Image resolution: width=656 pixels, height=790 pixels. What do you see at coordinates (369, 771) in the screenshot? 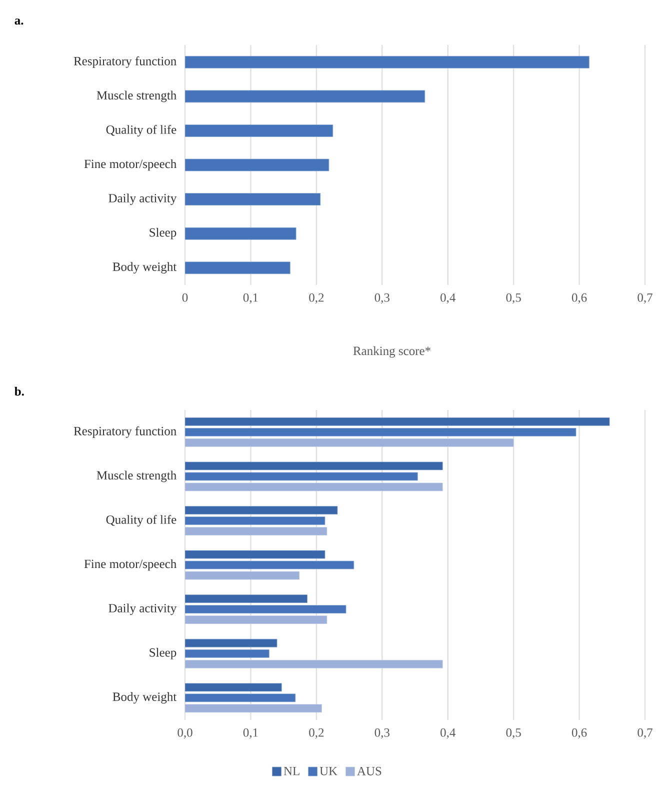
I see `legend-label: AUS` at bounding box center [369, 771].